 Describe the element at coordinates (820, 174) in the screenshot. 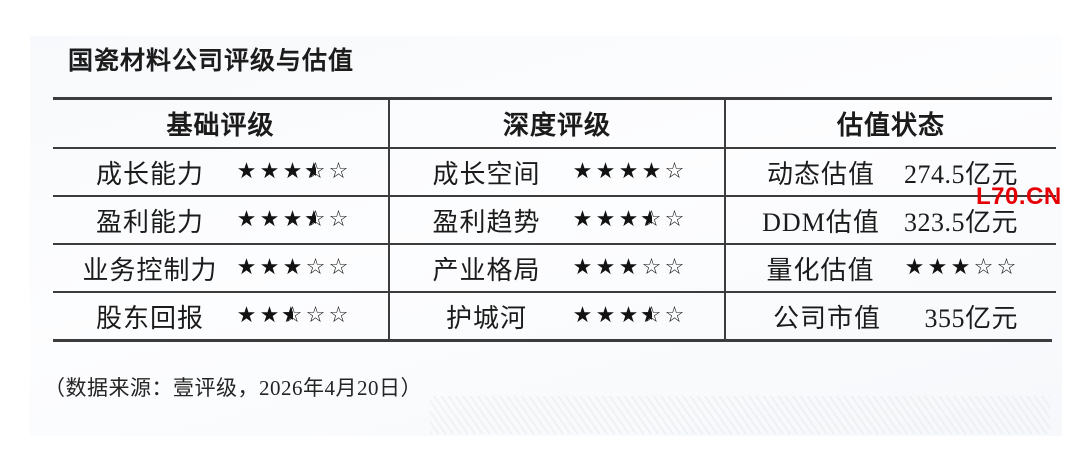

I see `row-label: 动态估值` at that location.